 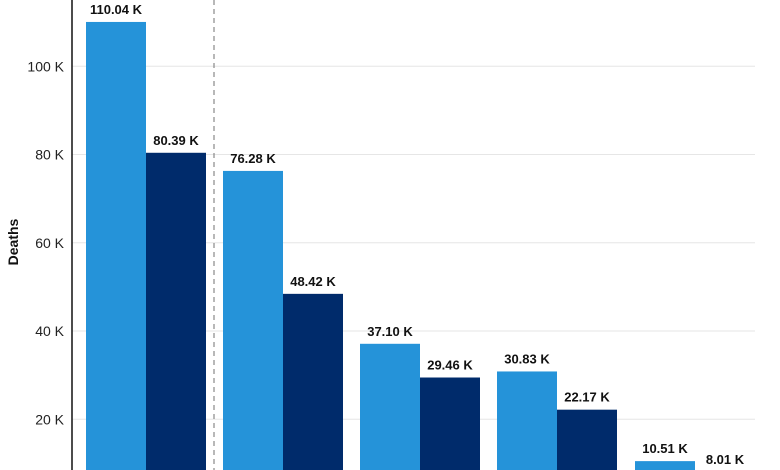 I want to click on bar-value-label: 30.83 K, so click(x=527, y=358).